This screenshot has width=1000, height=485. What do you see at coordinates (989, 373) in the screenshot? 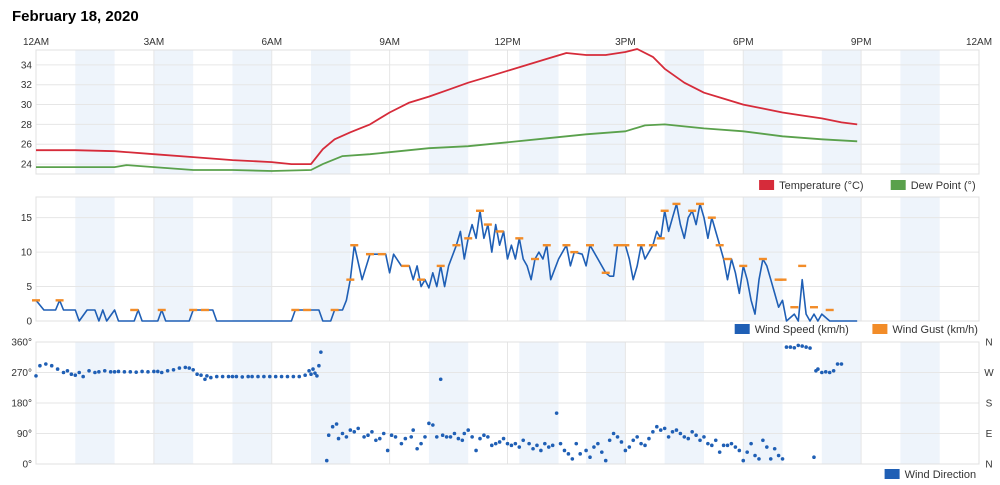
I see `right-tick-label: W` at bounding box center [989, 373].